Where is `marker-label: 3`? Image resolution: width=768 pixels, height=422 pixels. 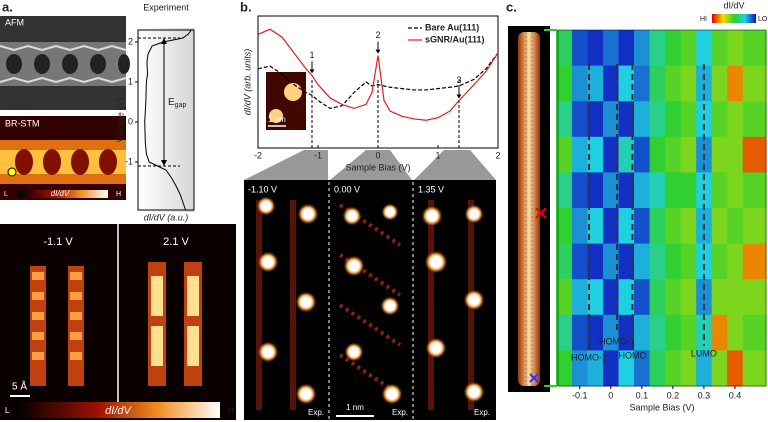
marker-label: 3 is located at coordinates (458, 80).